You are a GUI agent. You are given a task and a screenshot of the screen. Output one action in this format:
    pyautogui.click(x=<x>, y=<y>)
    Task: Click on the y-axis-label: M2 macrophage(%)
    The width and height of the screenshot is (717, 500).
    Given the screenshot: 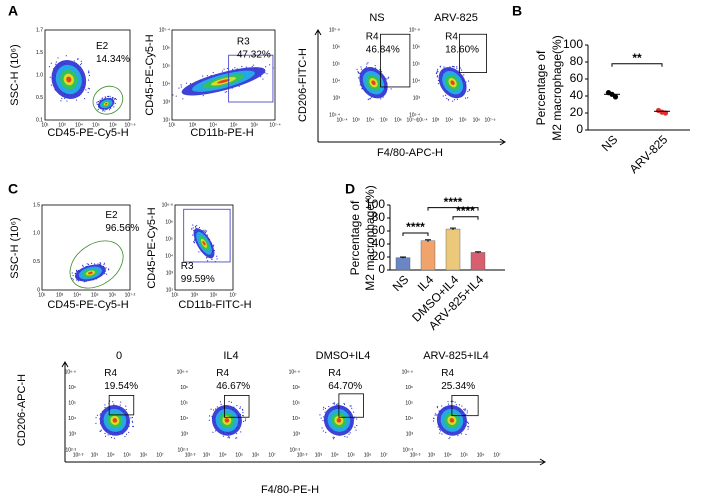 What is the action you would take?
    pyautogui.click(x=370, y=237)
    